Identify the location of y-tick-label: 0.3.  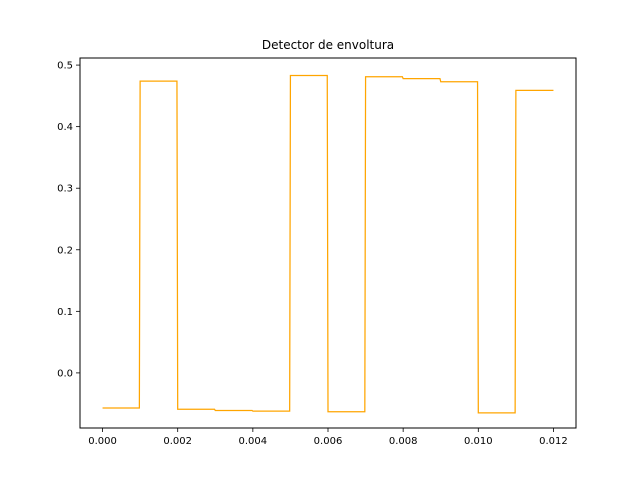
(65, 189).